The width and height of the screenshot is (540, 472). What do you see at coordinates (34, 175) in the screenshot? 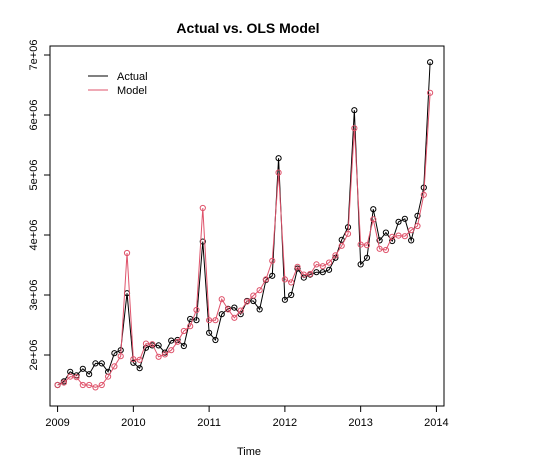
I see `y-tick-label: 5e+06` at bounding box center [34, 175].